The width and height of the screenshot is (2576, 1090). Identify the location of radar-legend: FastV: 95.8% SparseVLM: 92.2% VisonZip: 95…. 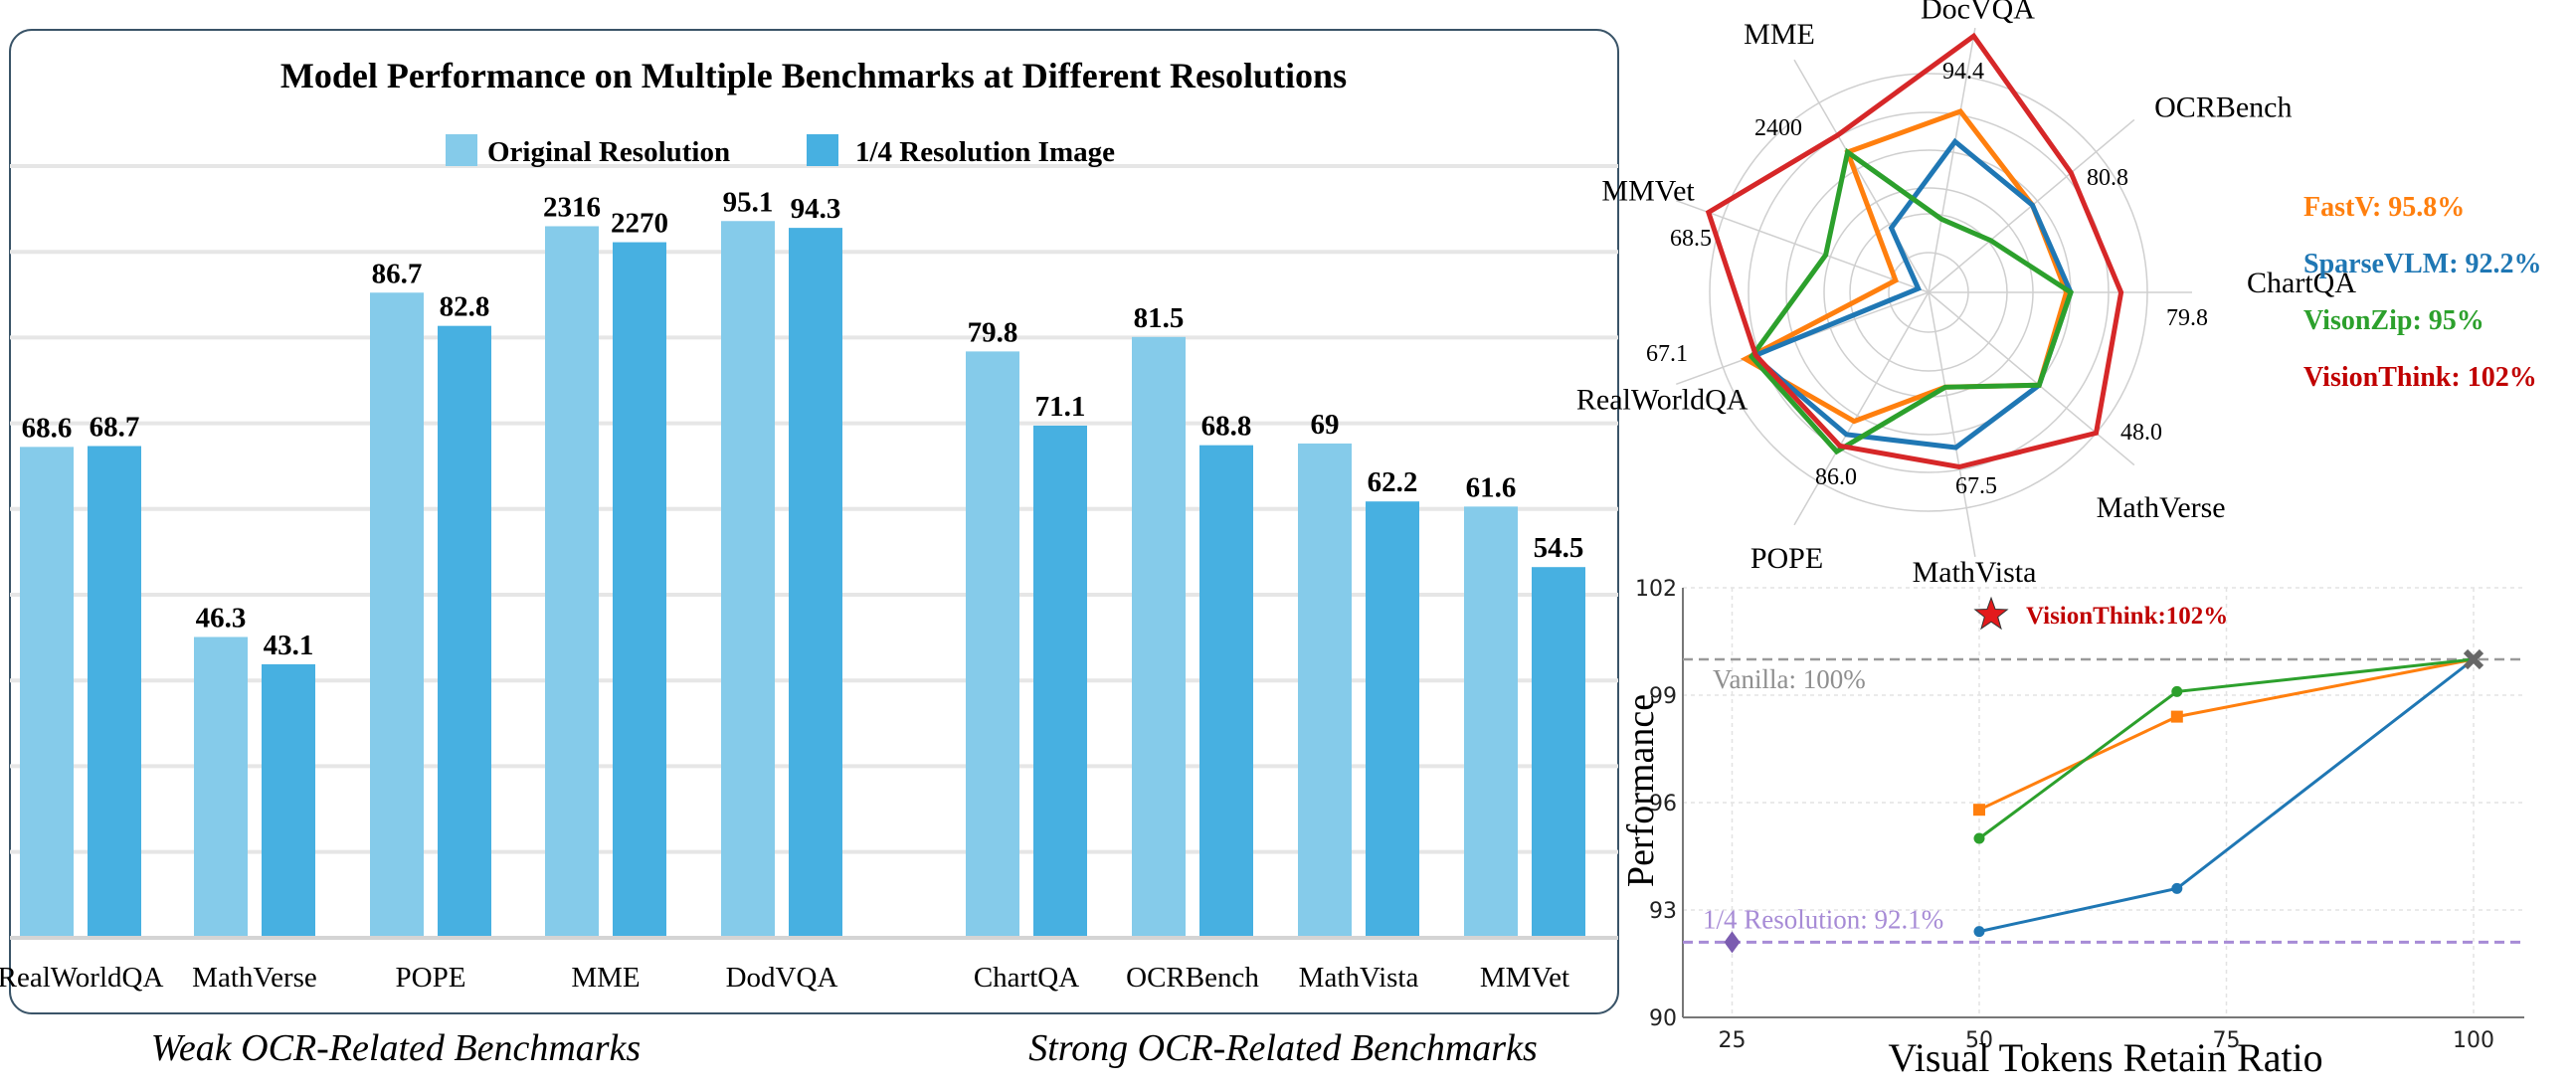
(2422, 292).